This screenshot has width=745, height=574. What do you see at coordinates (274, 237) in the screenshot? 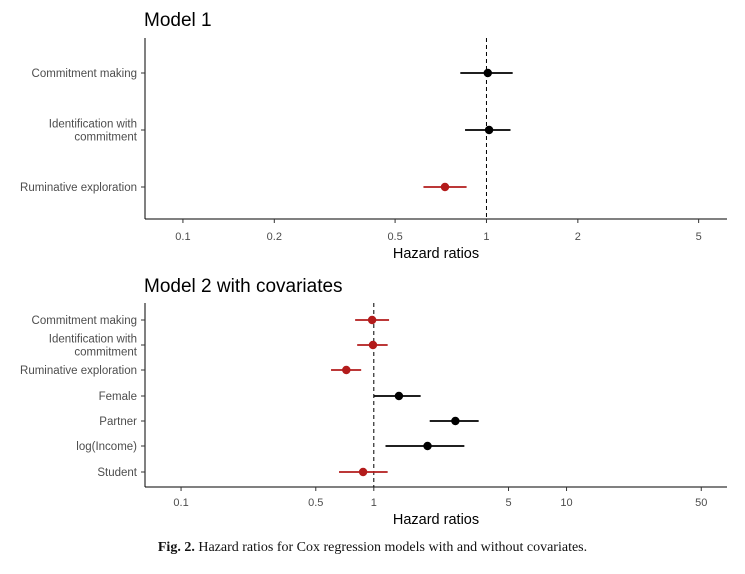
I see `x-tick-label: 0.2` at bounding box center [274, 237].